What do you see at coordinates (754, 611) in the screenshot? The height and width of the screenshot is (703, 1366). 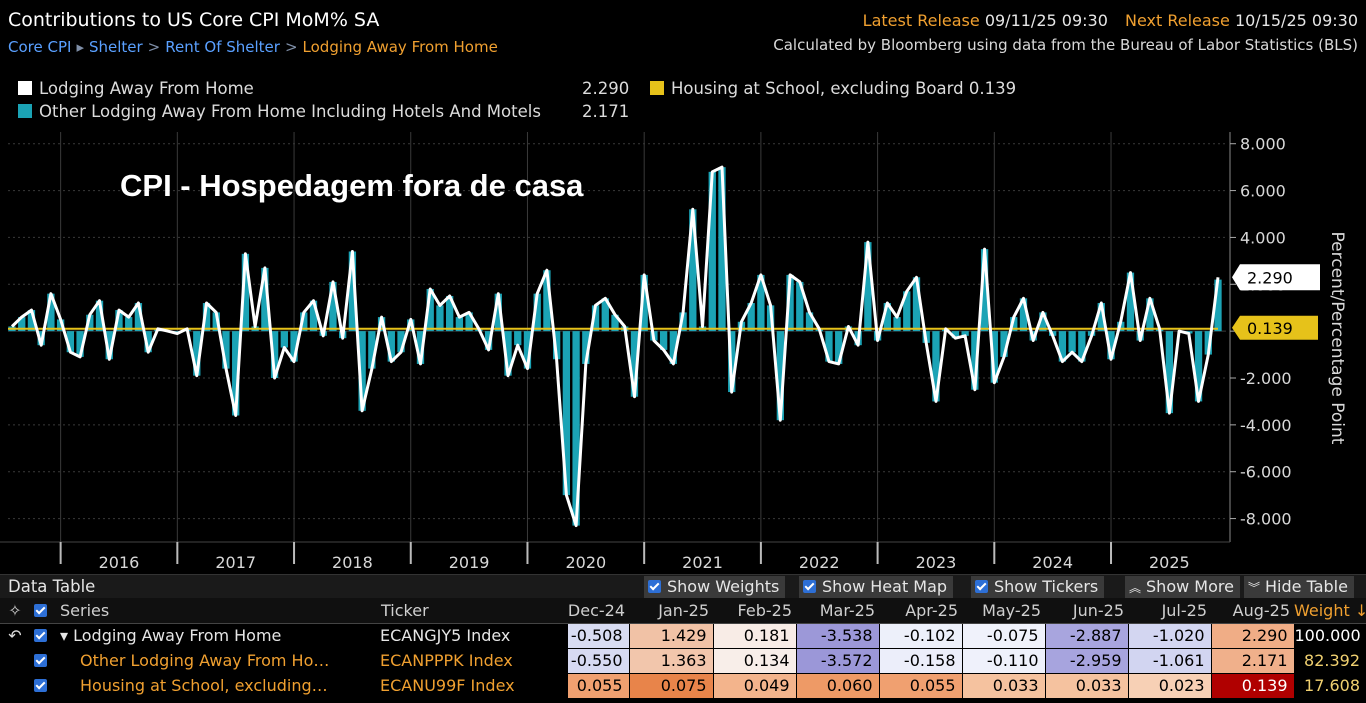 I see `column-header-month: Feb-25` at bounding box center [754, 611].